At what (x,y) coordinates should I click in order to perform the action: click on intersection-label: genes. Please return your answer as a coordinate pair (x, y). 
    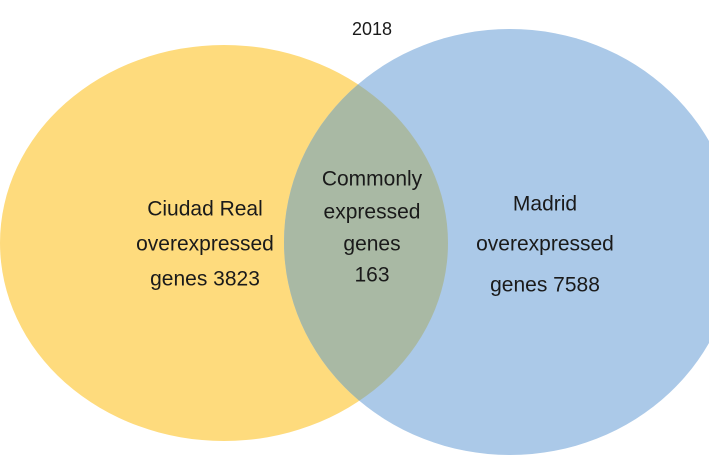
    Looking at the image, I should click on (371, 244).